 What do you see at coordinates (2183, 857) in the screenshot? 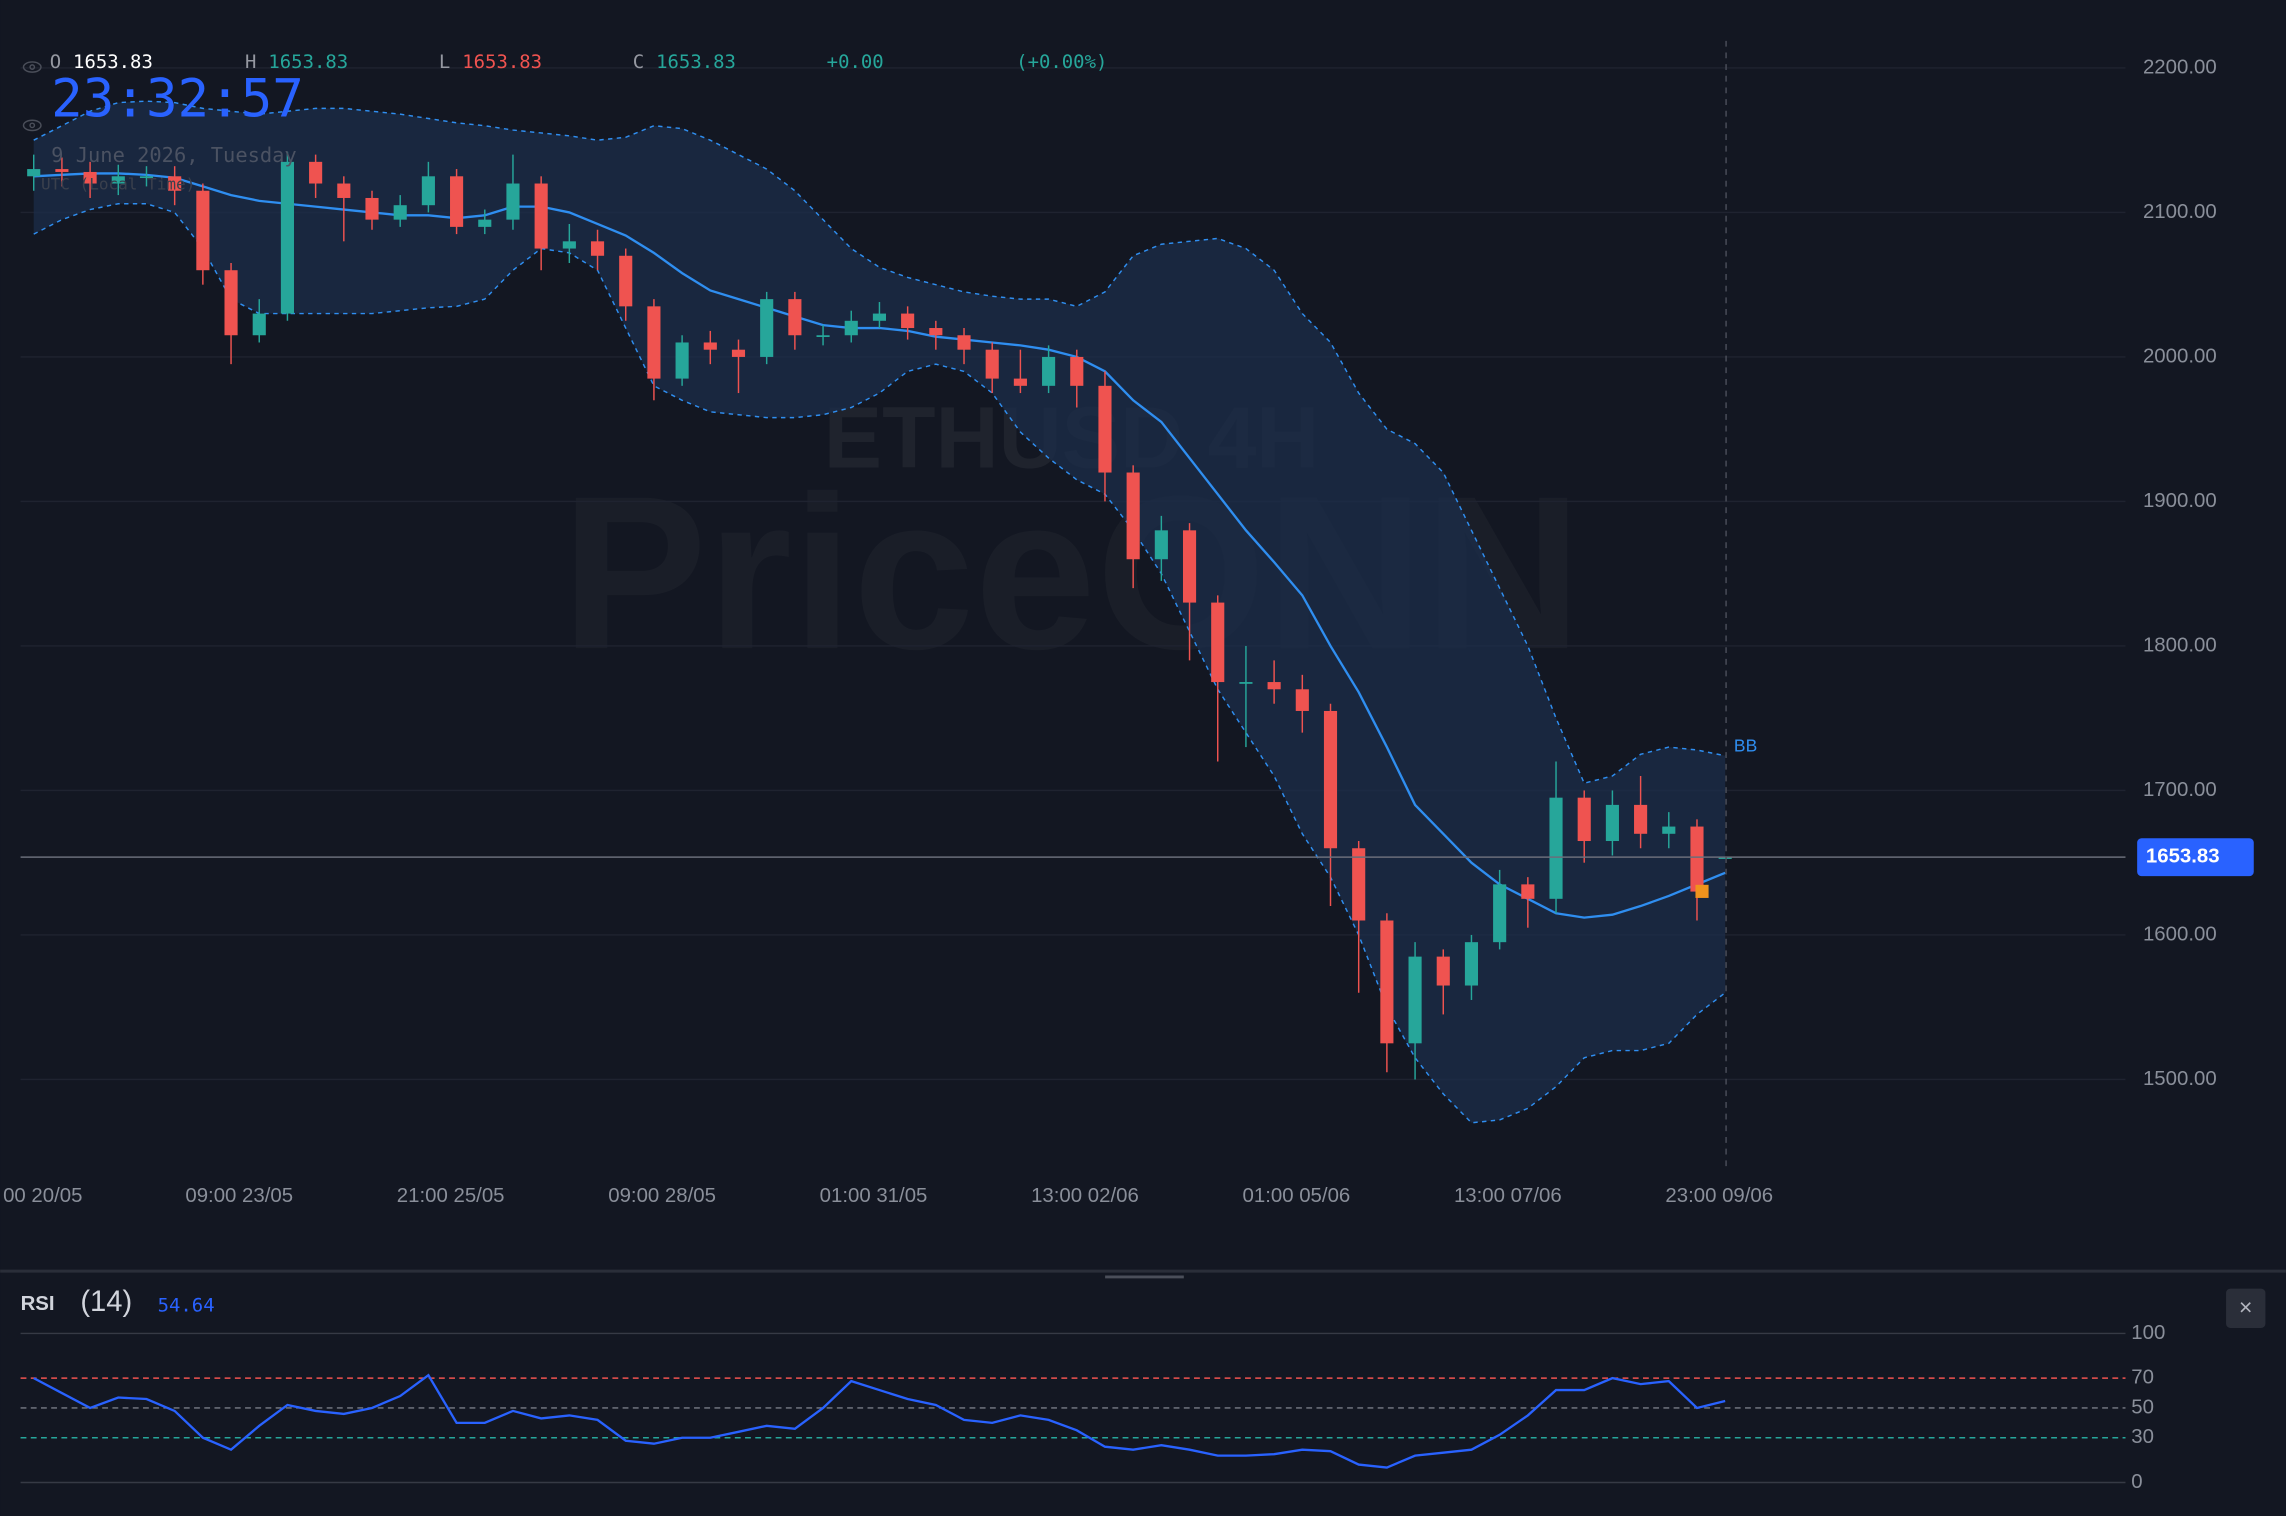
I see `last-price-label: 1653.83` at bounding box center [2183, 857].